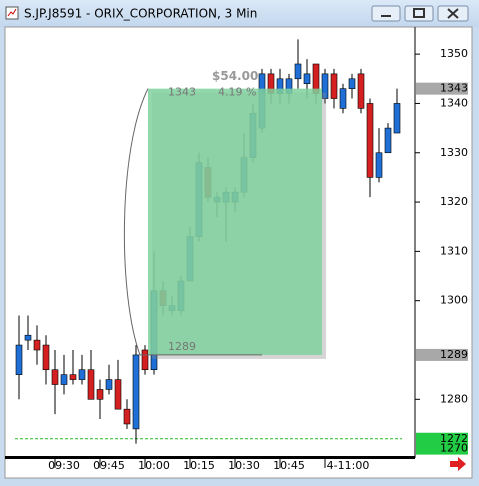  Describe the element at coordinates (235, 76) in the screenshot. I see `measure-change: $54.00` at that location.